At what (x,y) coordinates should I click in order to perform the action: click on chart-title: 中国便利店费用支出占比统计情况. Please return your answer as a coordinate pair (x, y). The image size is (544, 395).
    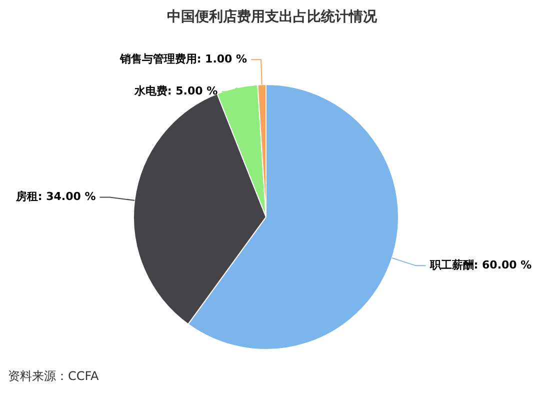
    Looking at the image, I should click on (272, 17).